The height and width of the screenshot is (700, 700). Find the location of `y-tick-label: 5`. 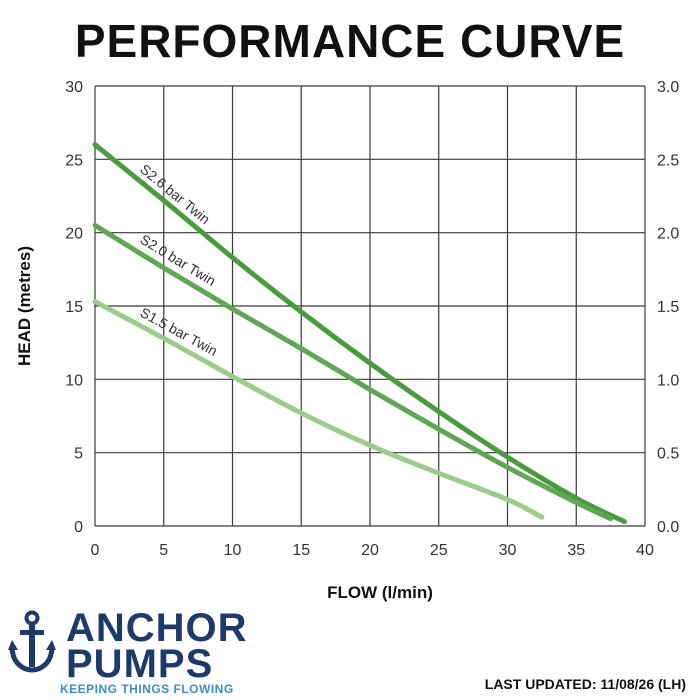

y-tick-label: 5 is located at coordinates (78, 454).